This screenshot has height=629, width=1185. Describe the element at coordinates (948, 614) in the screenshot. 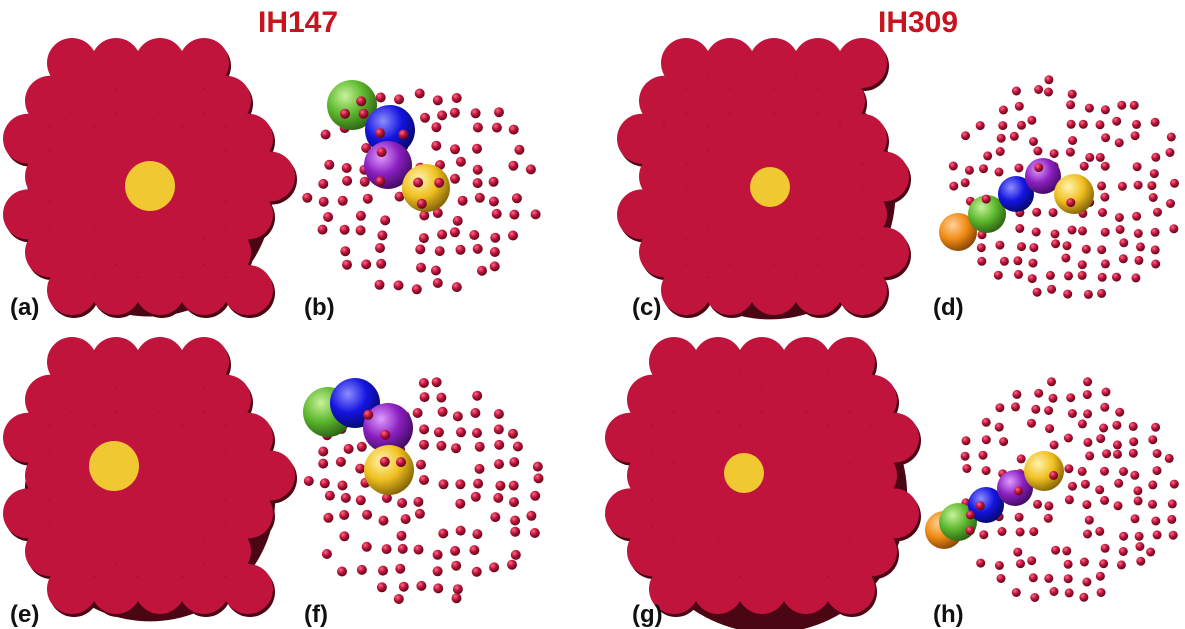

I see `panel-label-h: (h)` at that location.